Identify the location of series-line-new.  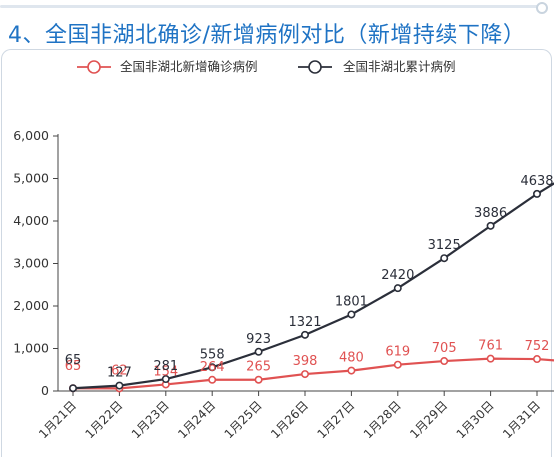
(313, 373).